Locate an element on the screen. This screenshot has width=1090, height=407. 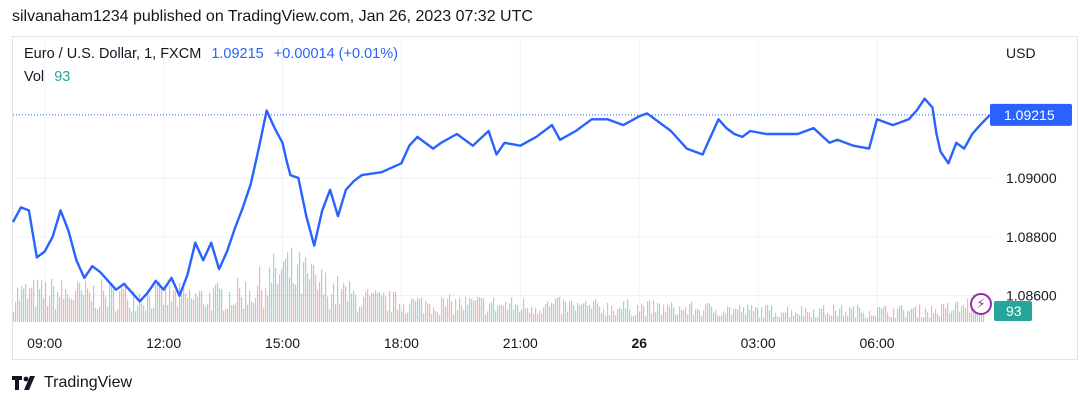
volume-tag-label: 93 is located at coordinates (1014, 311).